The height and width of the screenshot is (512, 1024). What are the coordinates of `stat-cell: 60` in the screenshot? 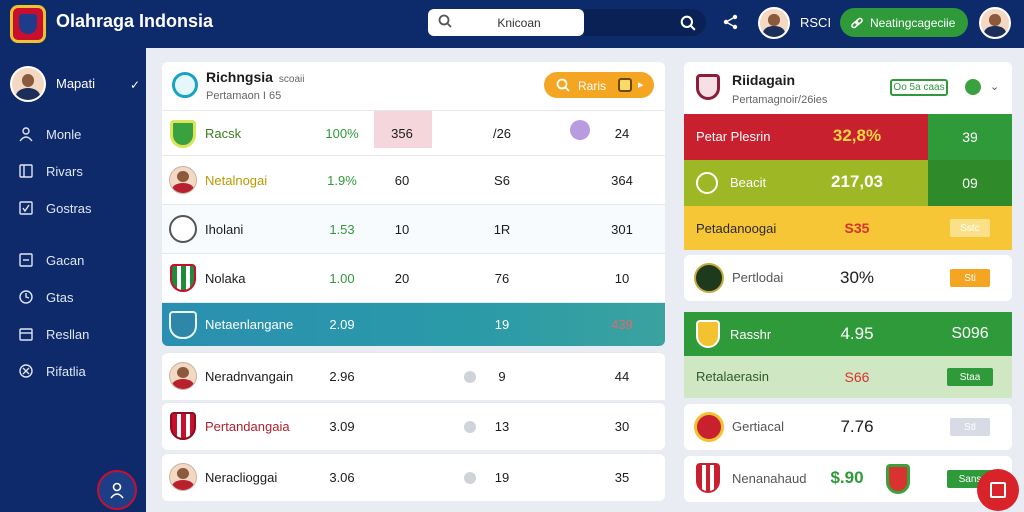 It's located at (402, 180).